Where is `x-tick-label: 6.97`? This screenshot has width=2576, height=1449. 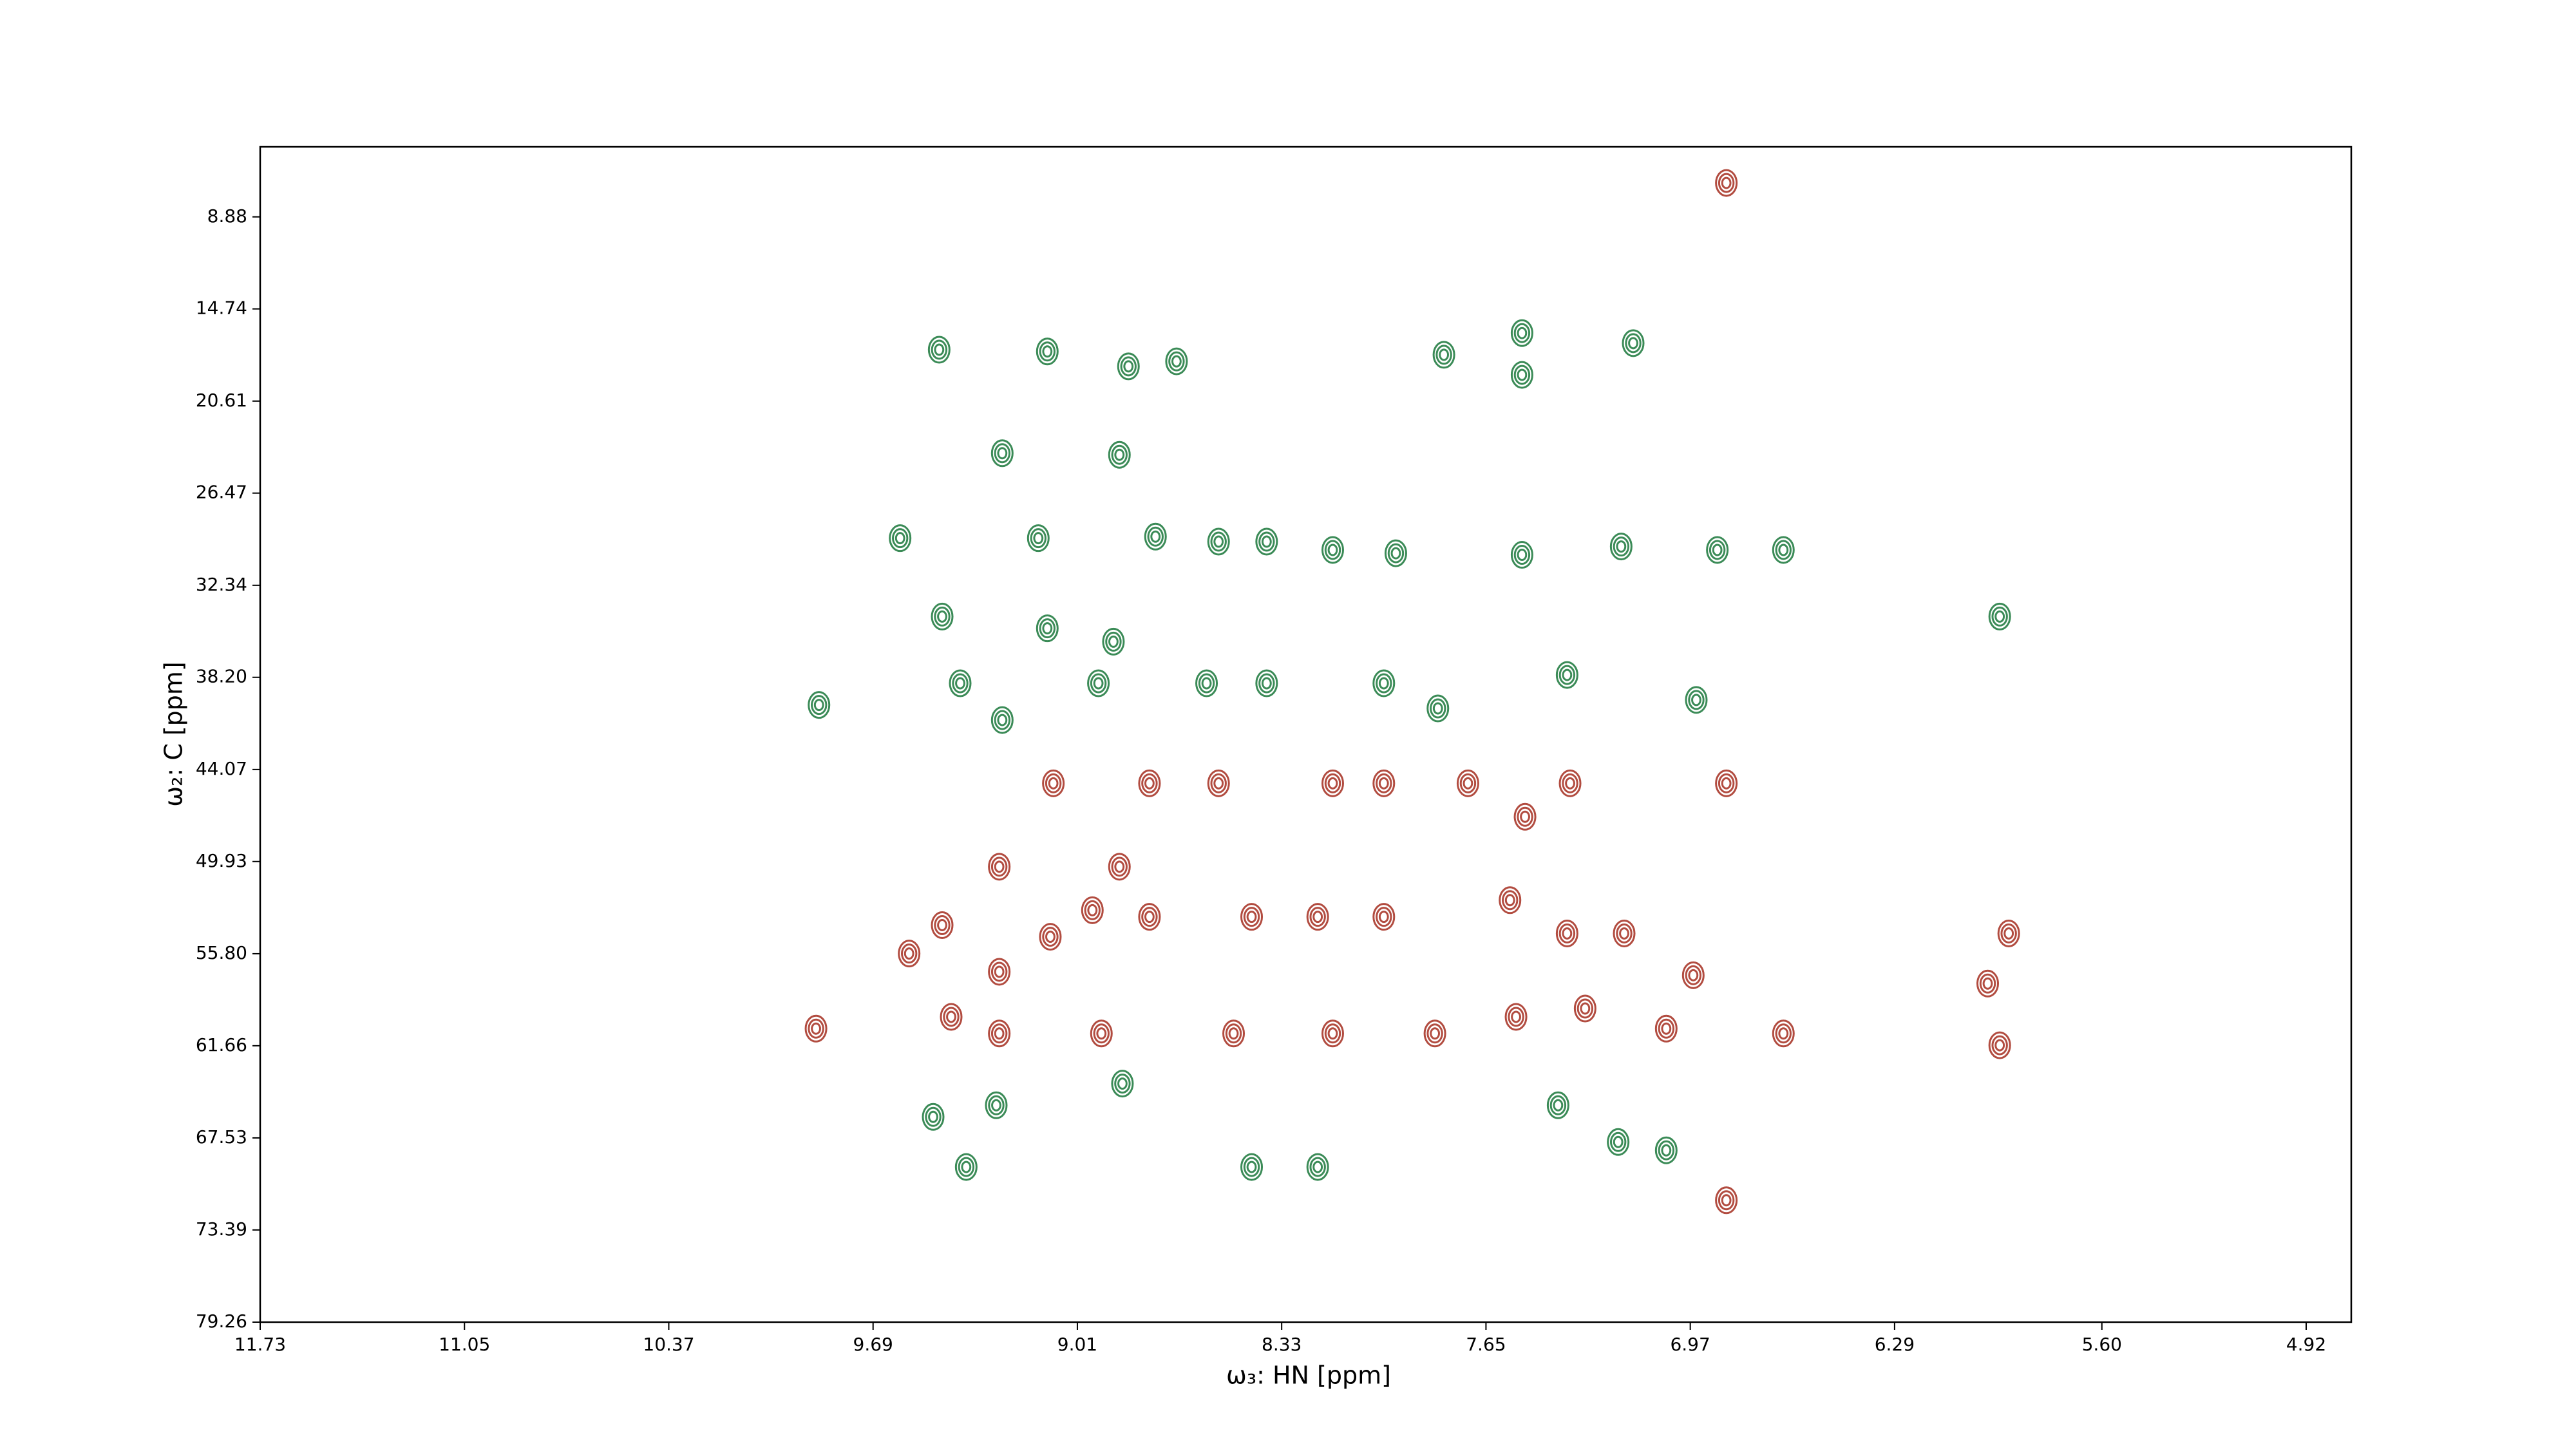
x-tick-label: 6.97 is located at coordinates (1690, 1345).